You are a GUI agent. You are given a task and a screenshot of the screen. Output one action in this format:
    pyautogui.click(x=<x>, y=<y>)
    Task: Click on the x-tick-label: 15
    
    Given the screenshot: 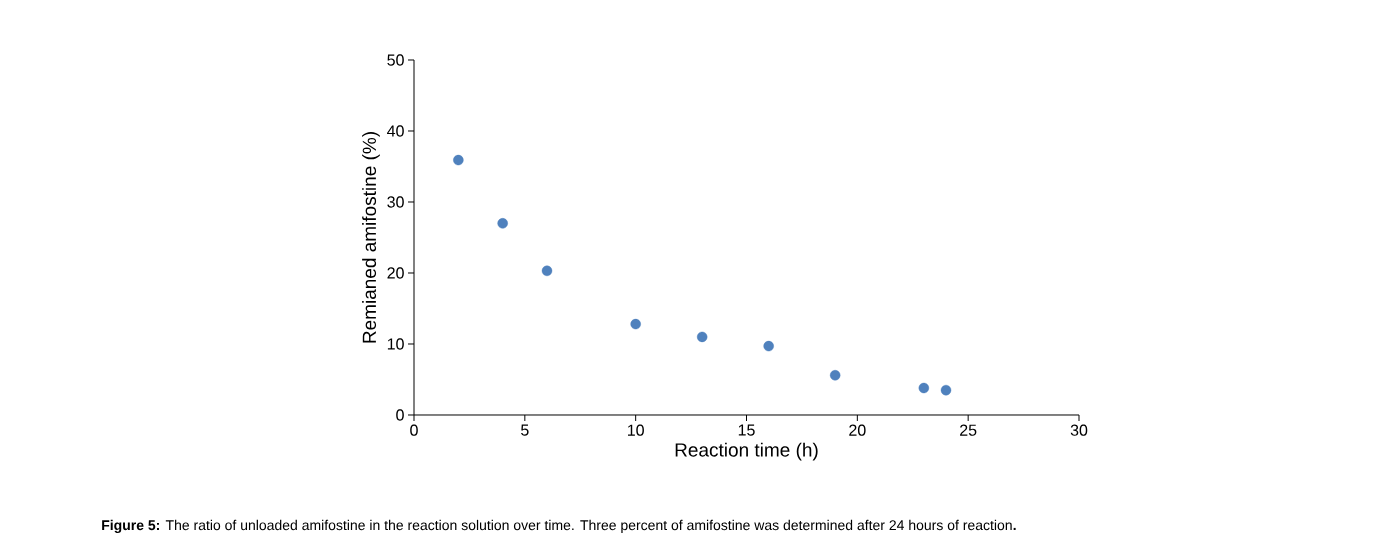 What is the action you would take?
    pyautogui.click(x=746, y=430)
    